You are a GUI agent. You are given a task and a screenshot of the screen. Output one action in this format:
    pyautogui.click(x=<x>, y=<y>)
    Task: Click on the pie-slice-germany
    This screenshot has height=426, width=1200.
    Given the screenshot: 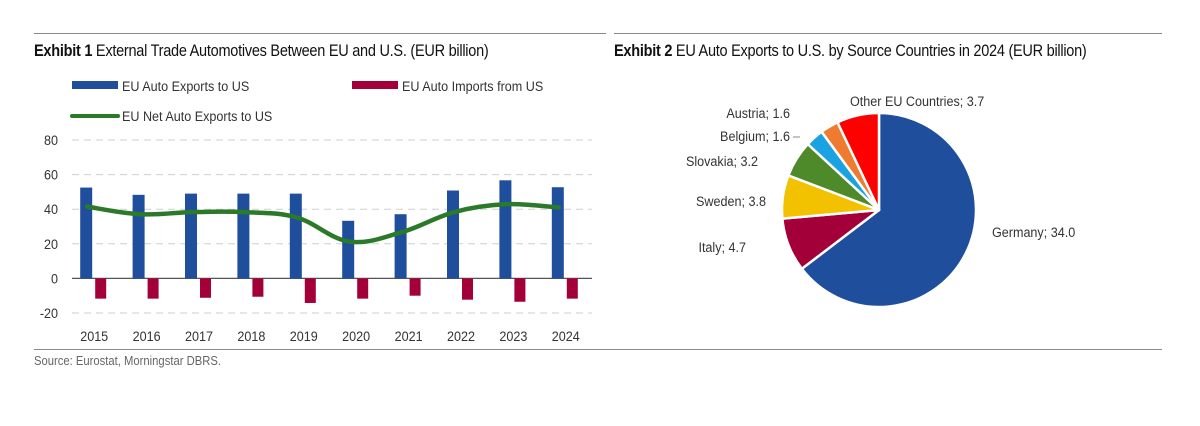 What is the action you would take?
    pyautogui.click(x=889, y=210)
    